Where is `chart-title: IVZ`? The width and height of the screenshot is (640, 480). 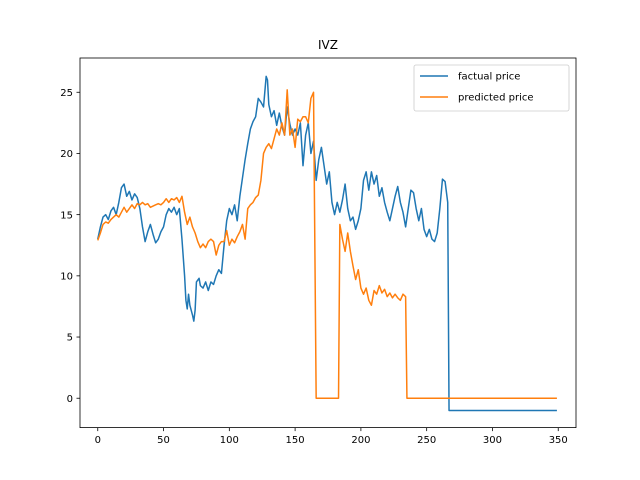
chart-title: IVZ is located at coordinates (328, 45).